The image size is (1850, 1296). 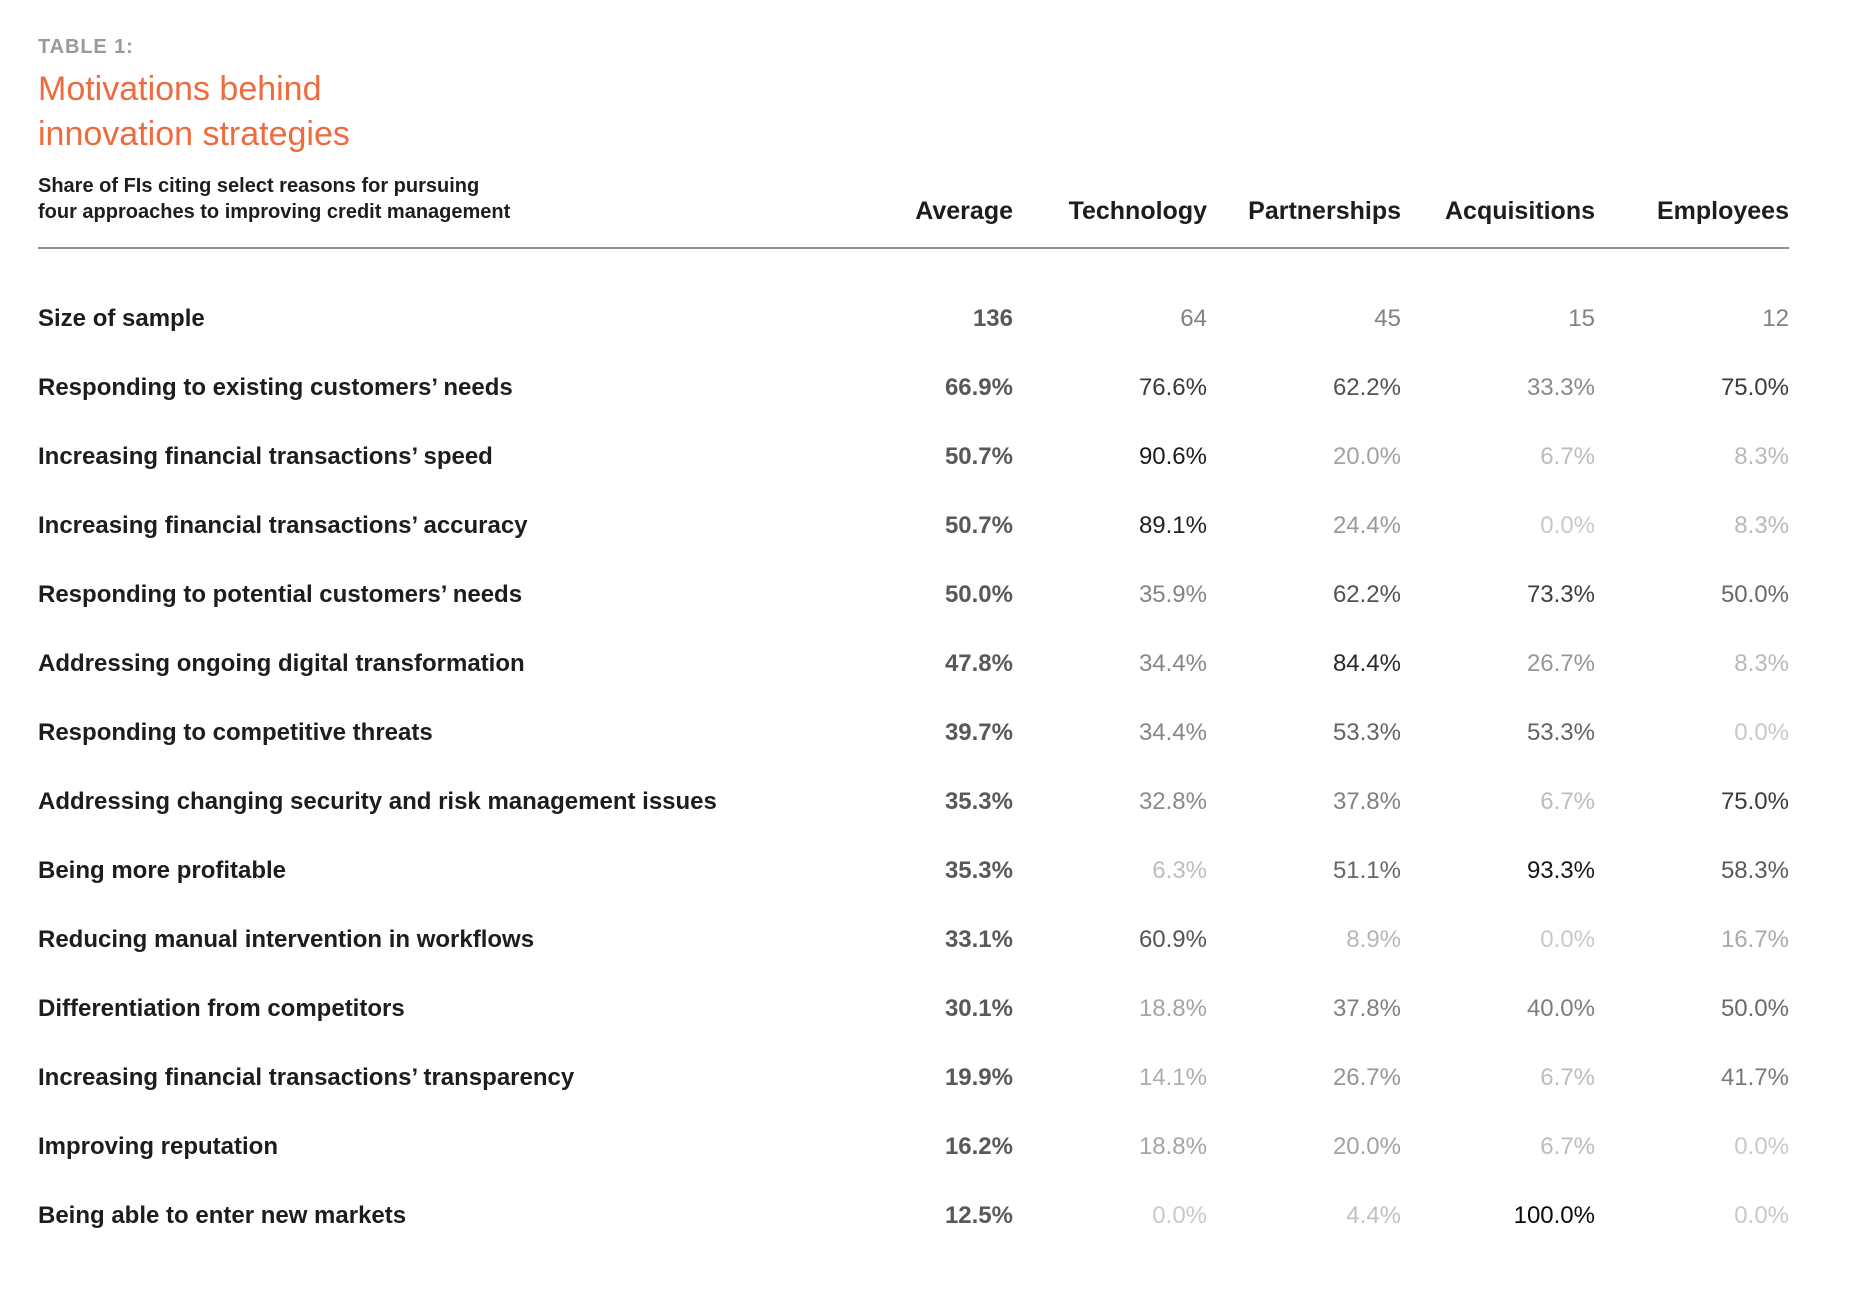 I want to click on cell-value: 64, so click(x=1193, y=318).